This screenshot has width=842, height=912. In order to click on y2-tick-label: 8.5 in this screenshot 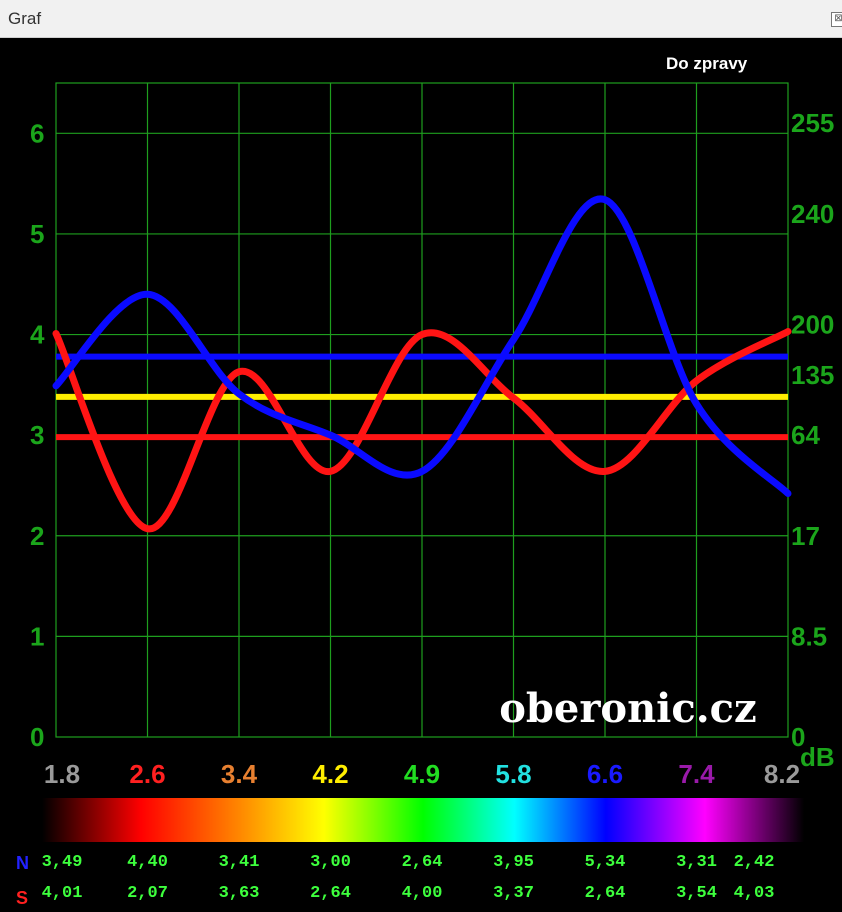, I will do `click(809, 636)`.